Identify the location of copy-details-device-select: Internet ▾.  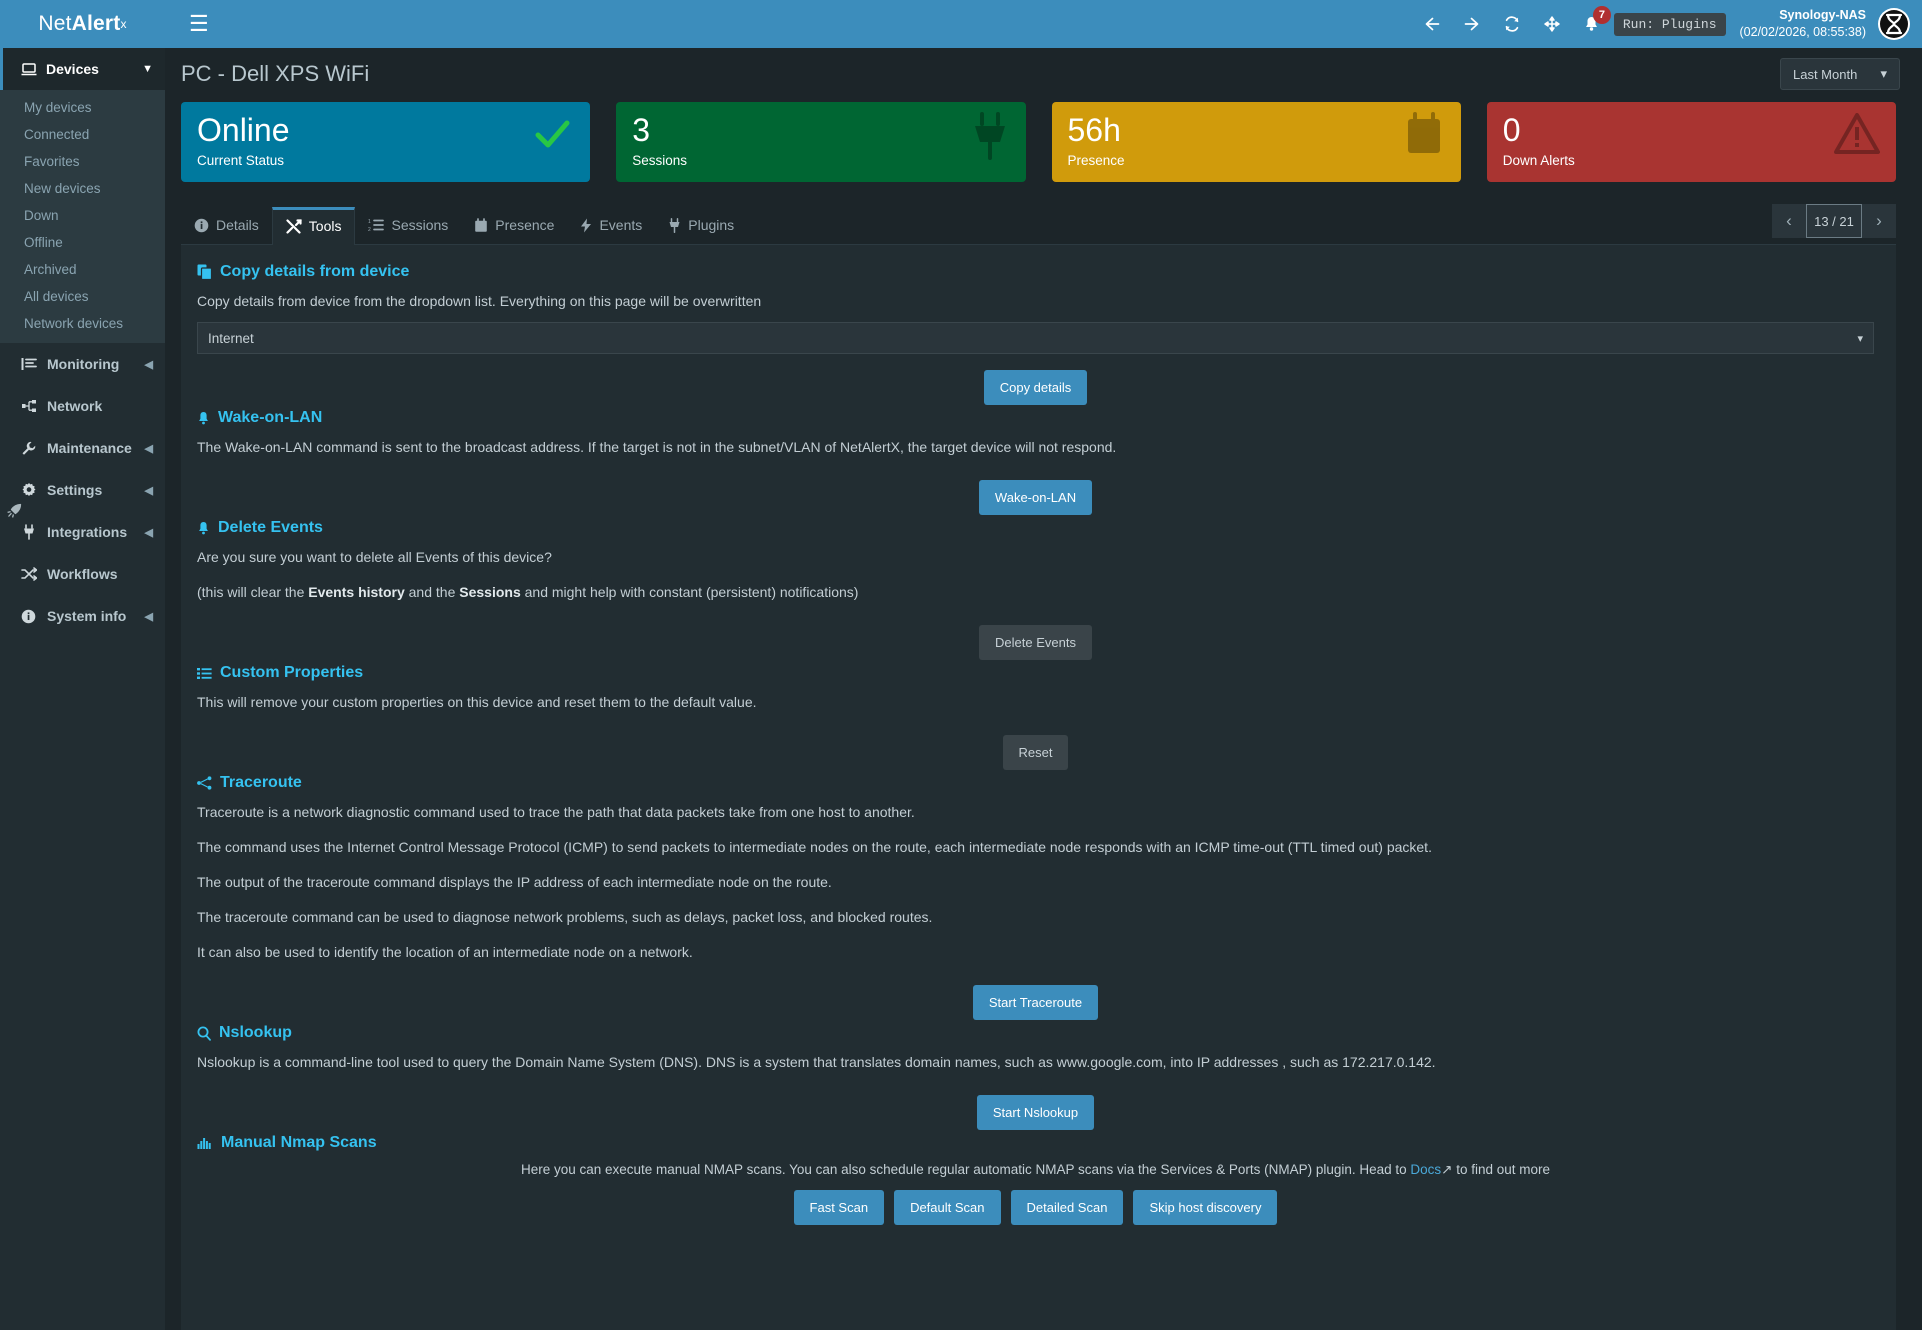
(1035, 338).